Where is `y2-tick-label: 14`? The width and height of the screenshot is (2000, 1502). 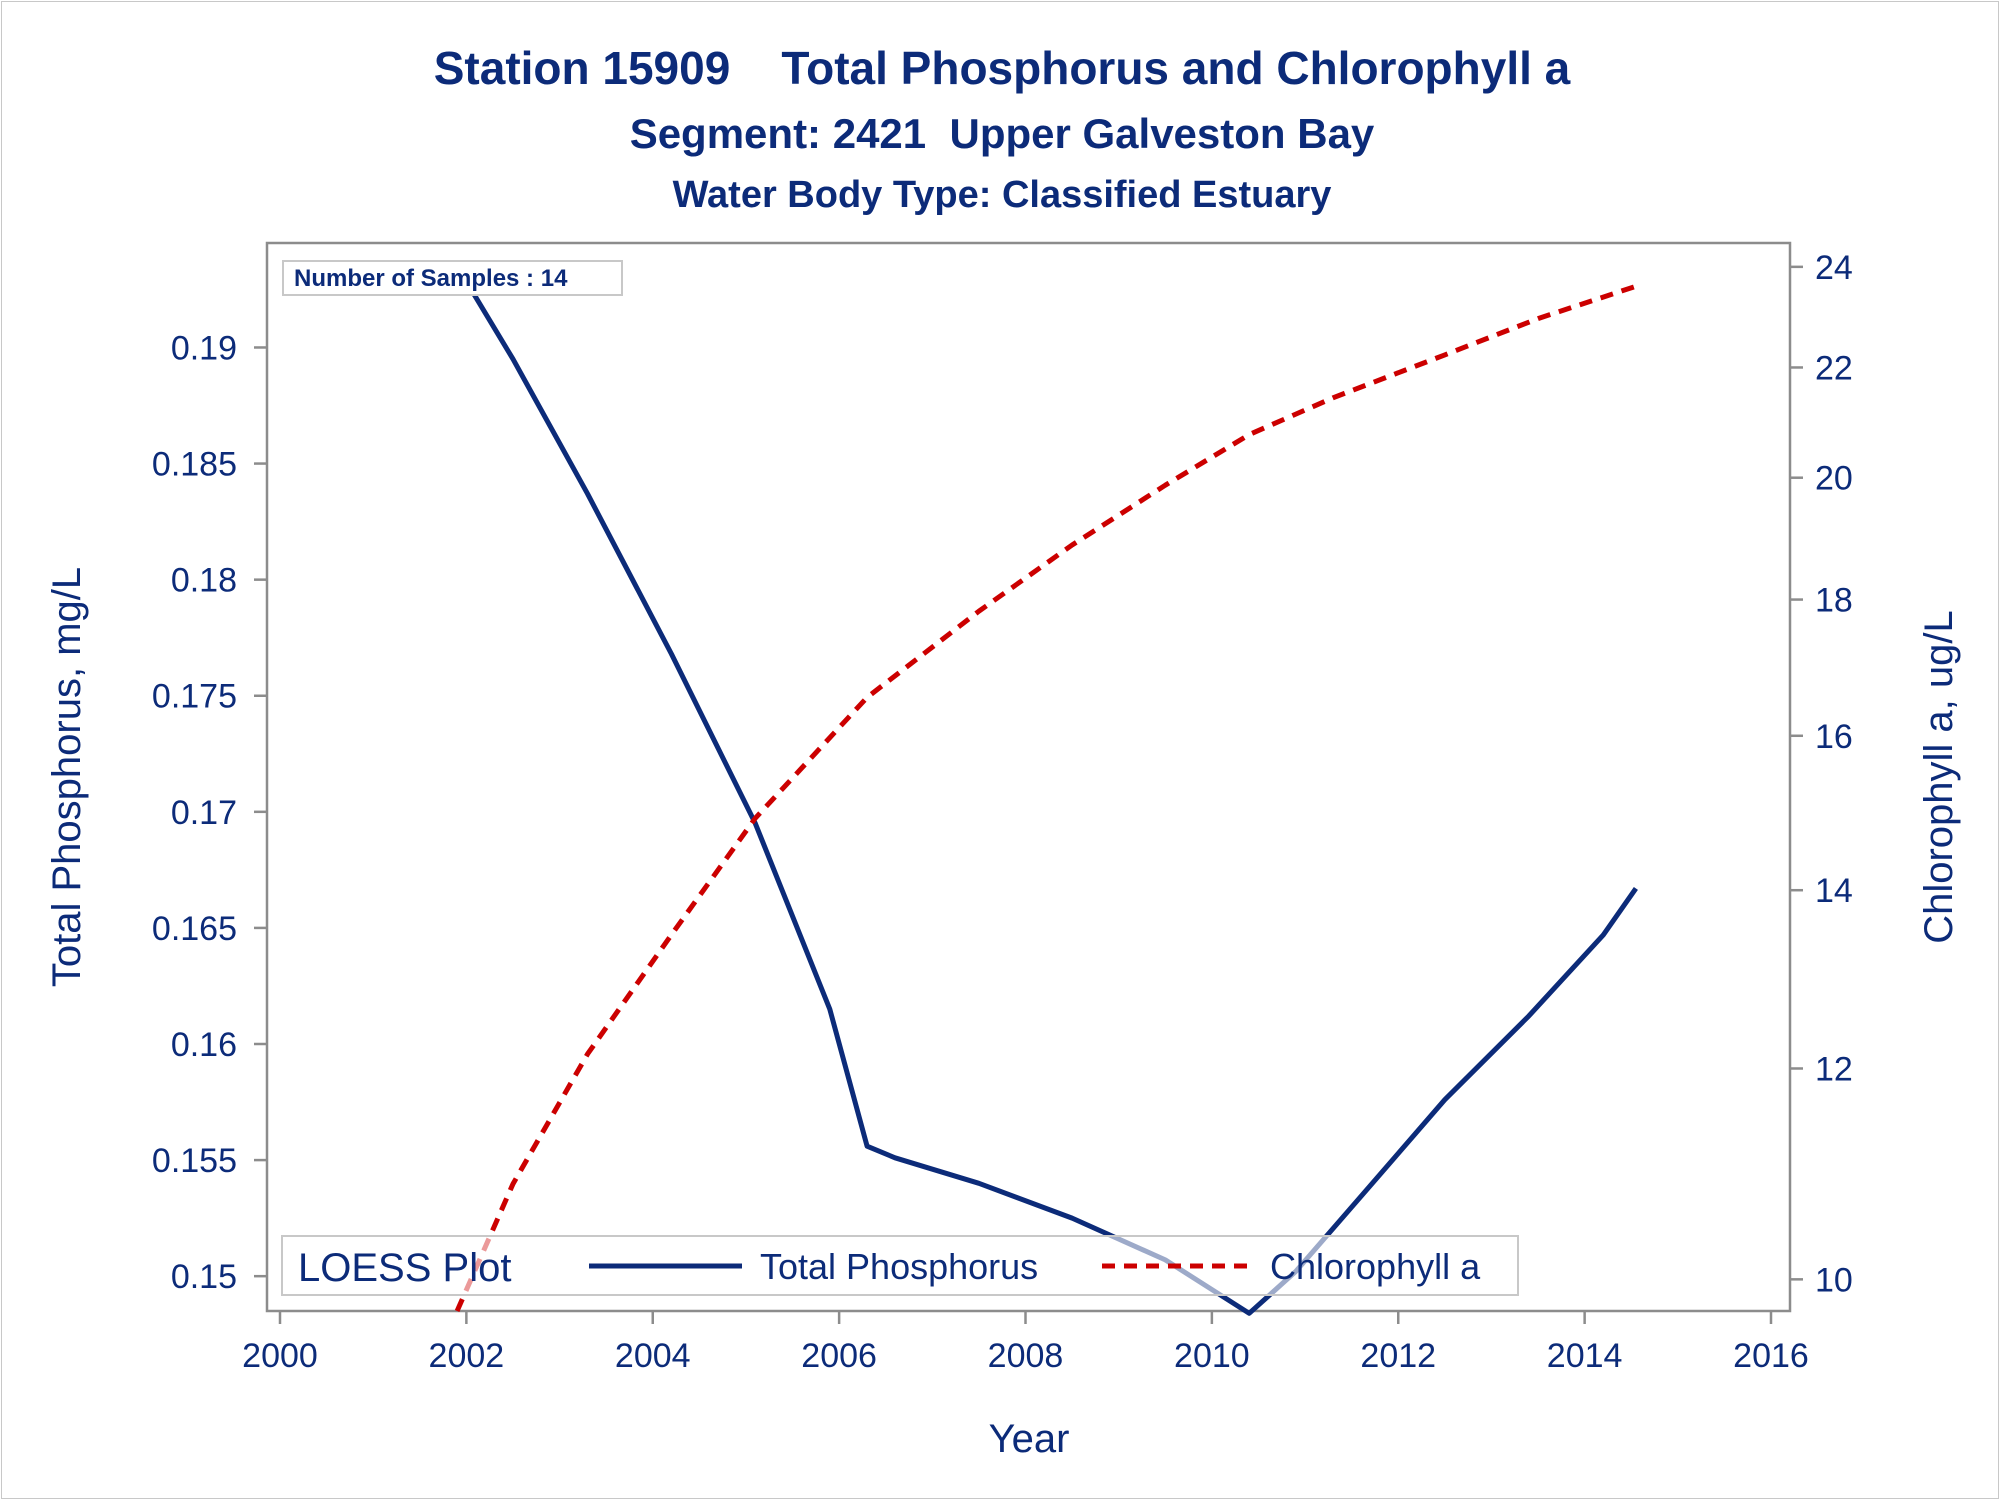
y2-tick-label: 14 is located at coordinates (1834, 891).